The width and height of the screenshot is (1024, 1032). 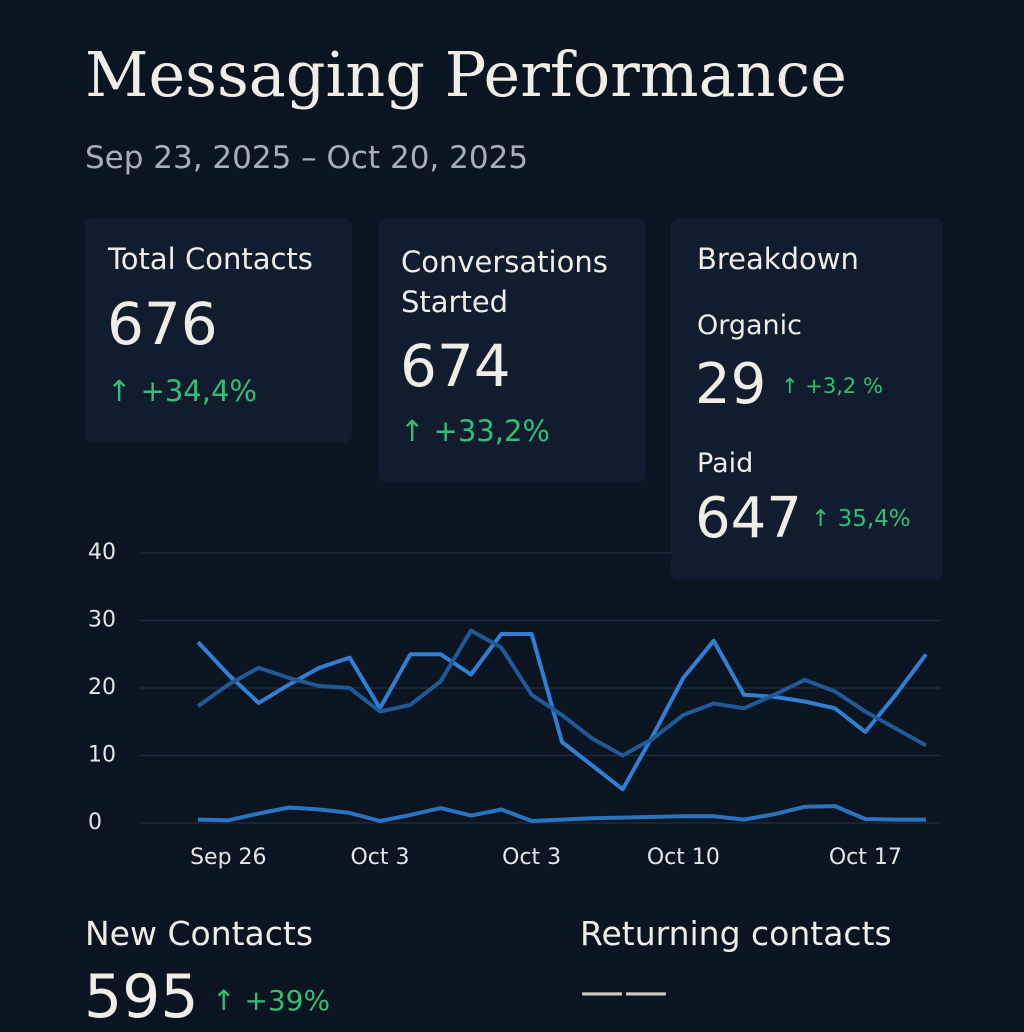 I want to click on stat-value: 595, so click(x=141, y=997).